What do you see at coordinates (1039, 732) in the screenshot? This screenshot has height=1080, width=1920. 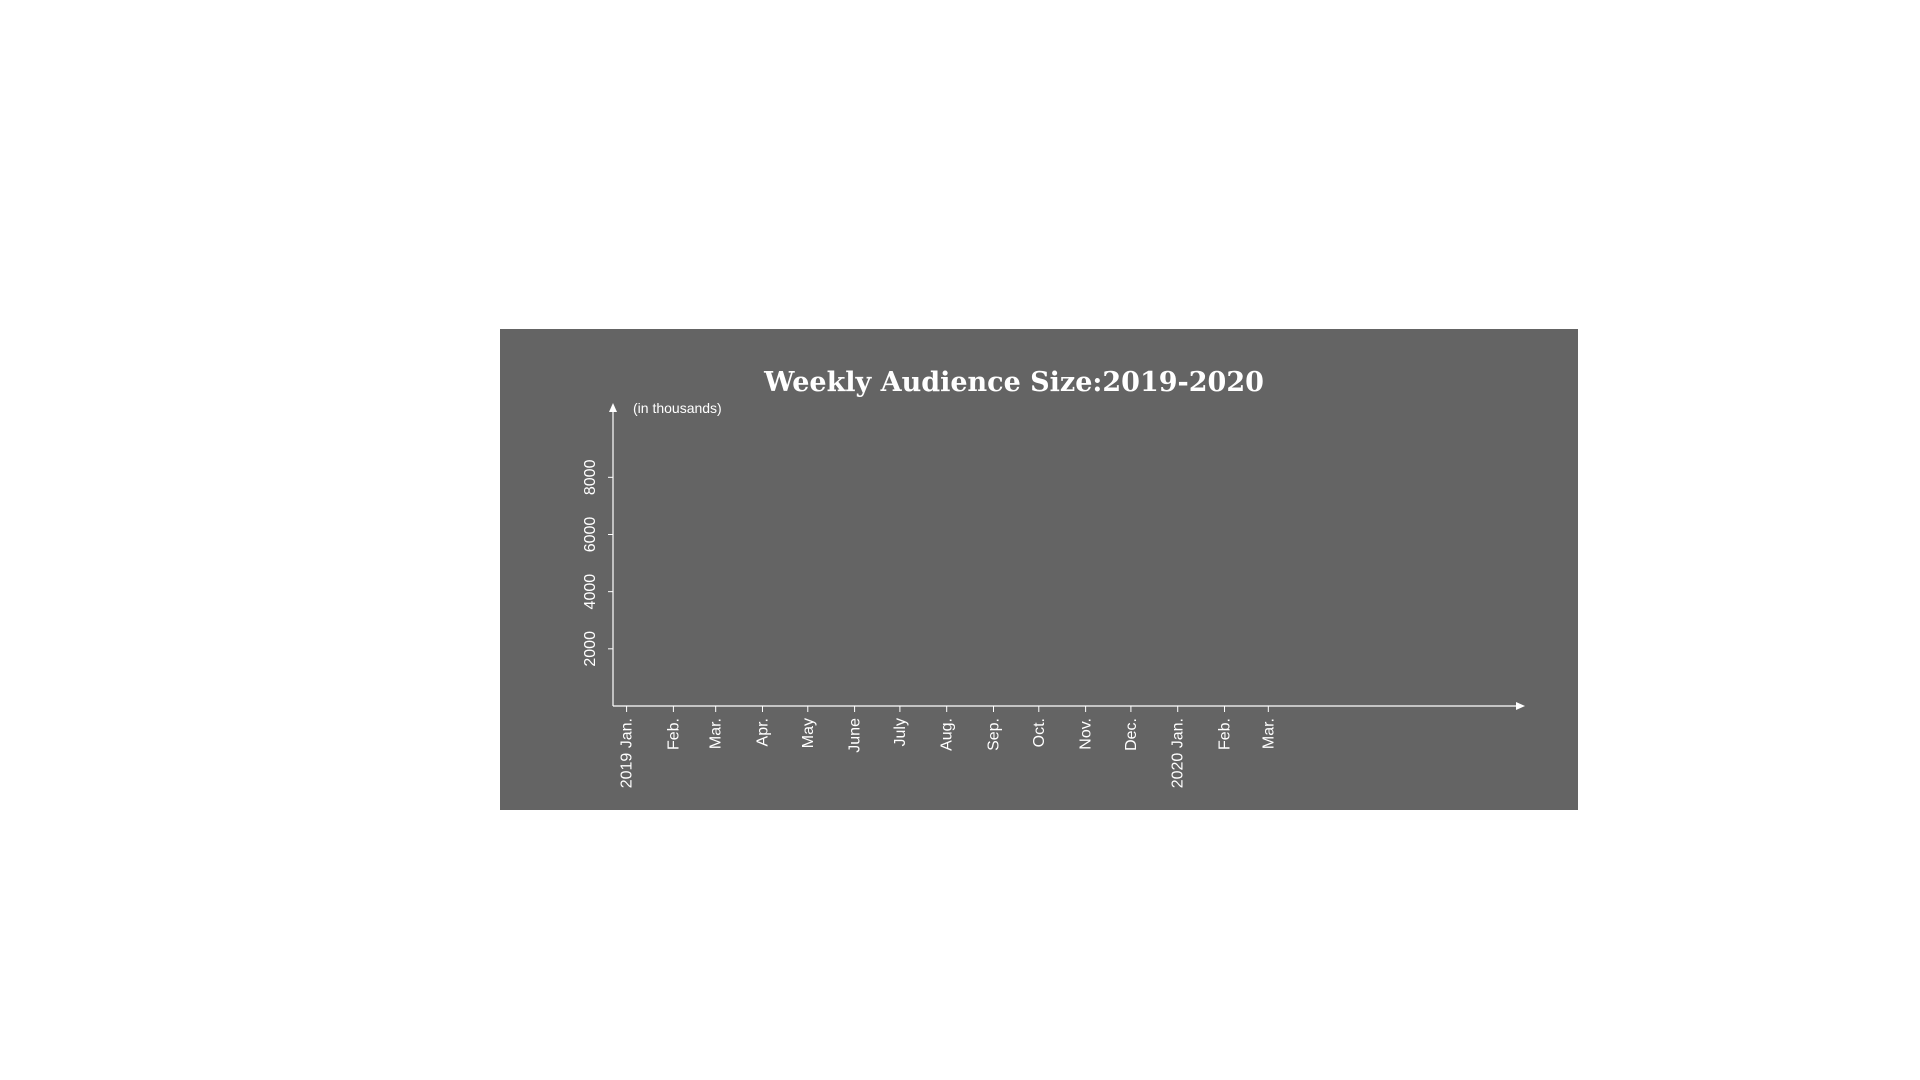 I see `x-tick-label: Oct.` at bounding box center [1039, 732].